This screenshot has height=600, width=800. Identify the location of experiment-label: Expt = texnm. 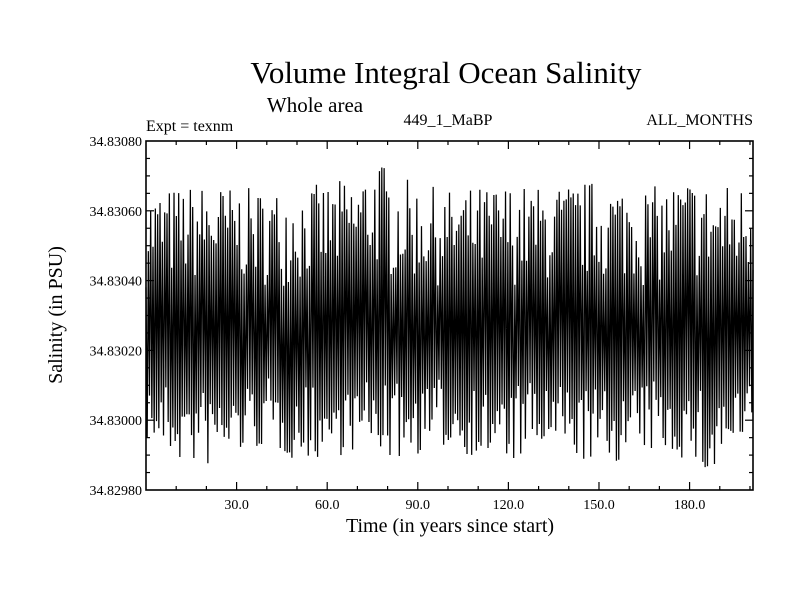
(190, 126).